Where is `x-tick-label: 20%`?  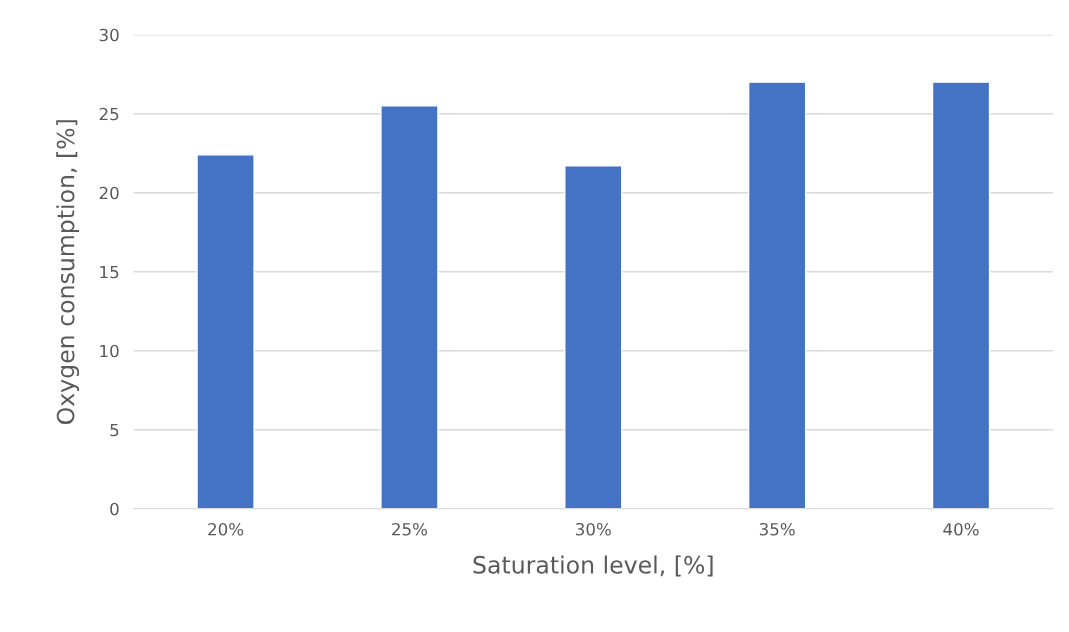
x-tick-label: 20% is located at coordinates (226, 529).